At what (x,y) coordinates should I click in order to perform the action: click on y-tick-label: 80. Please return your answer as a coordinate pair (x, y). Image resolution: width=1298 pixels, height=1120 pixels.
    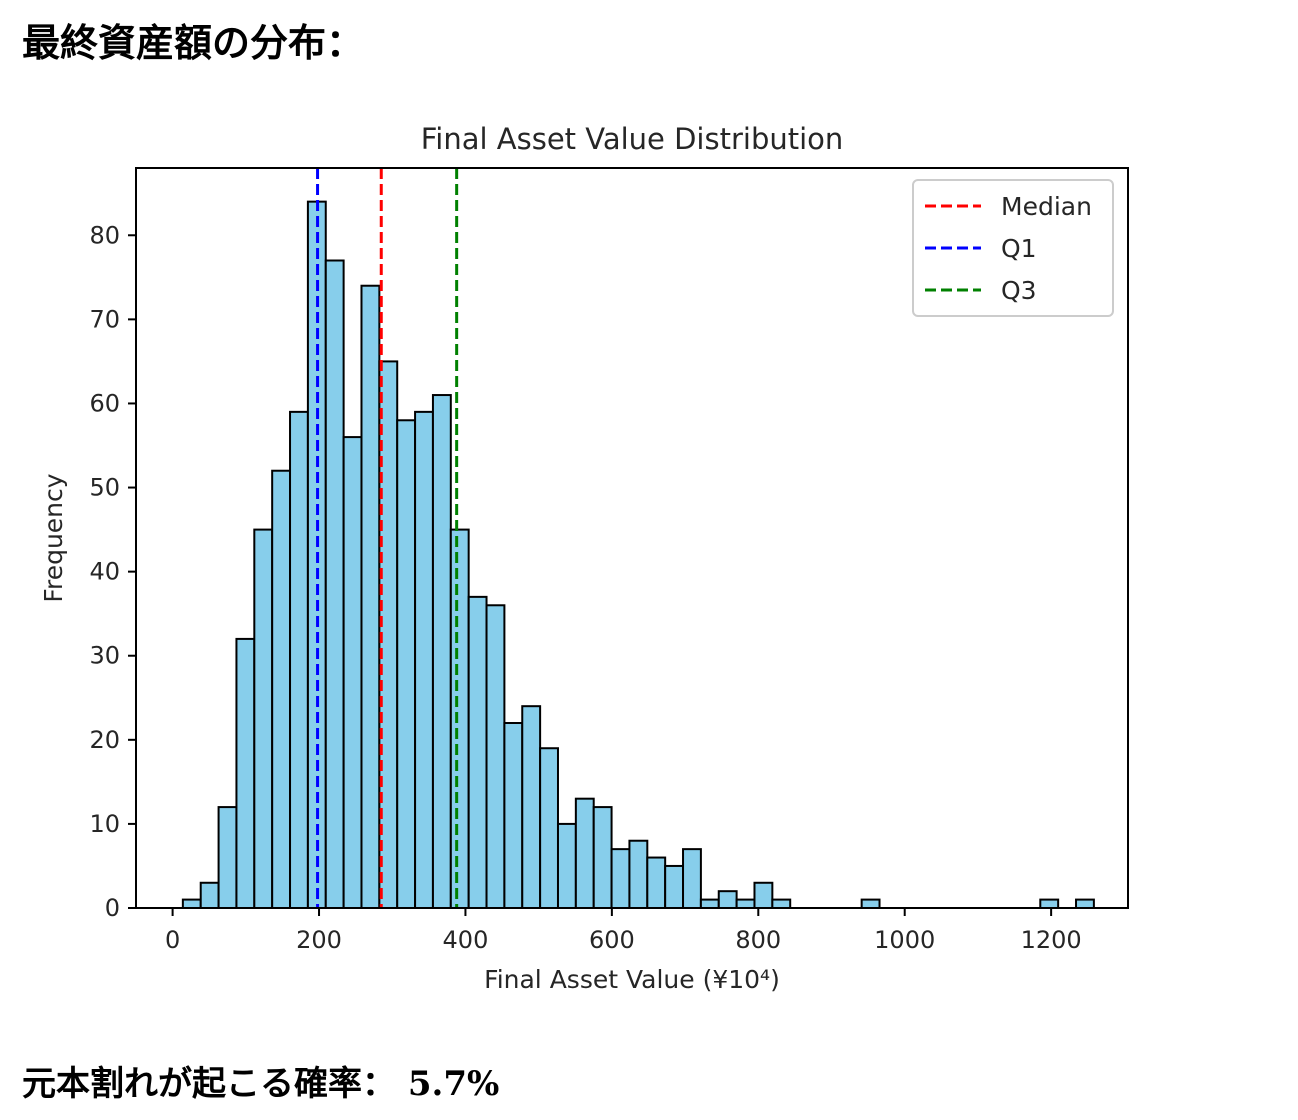
    Looking at the image, I should click on (104, 235).